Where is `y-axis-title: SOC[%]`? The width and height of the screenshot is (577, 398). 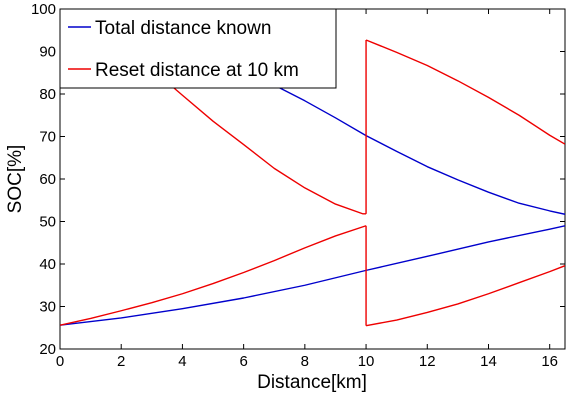 y-axis-title: SOC[%] is located at coordinates (15, 179).